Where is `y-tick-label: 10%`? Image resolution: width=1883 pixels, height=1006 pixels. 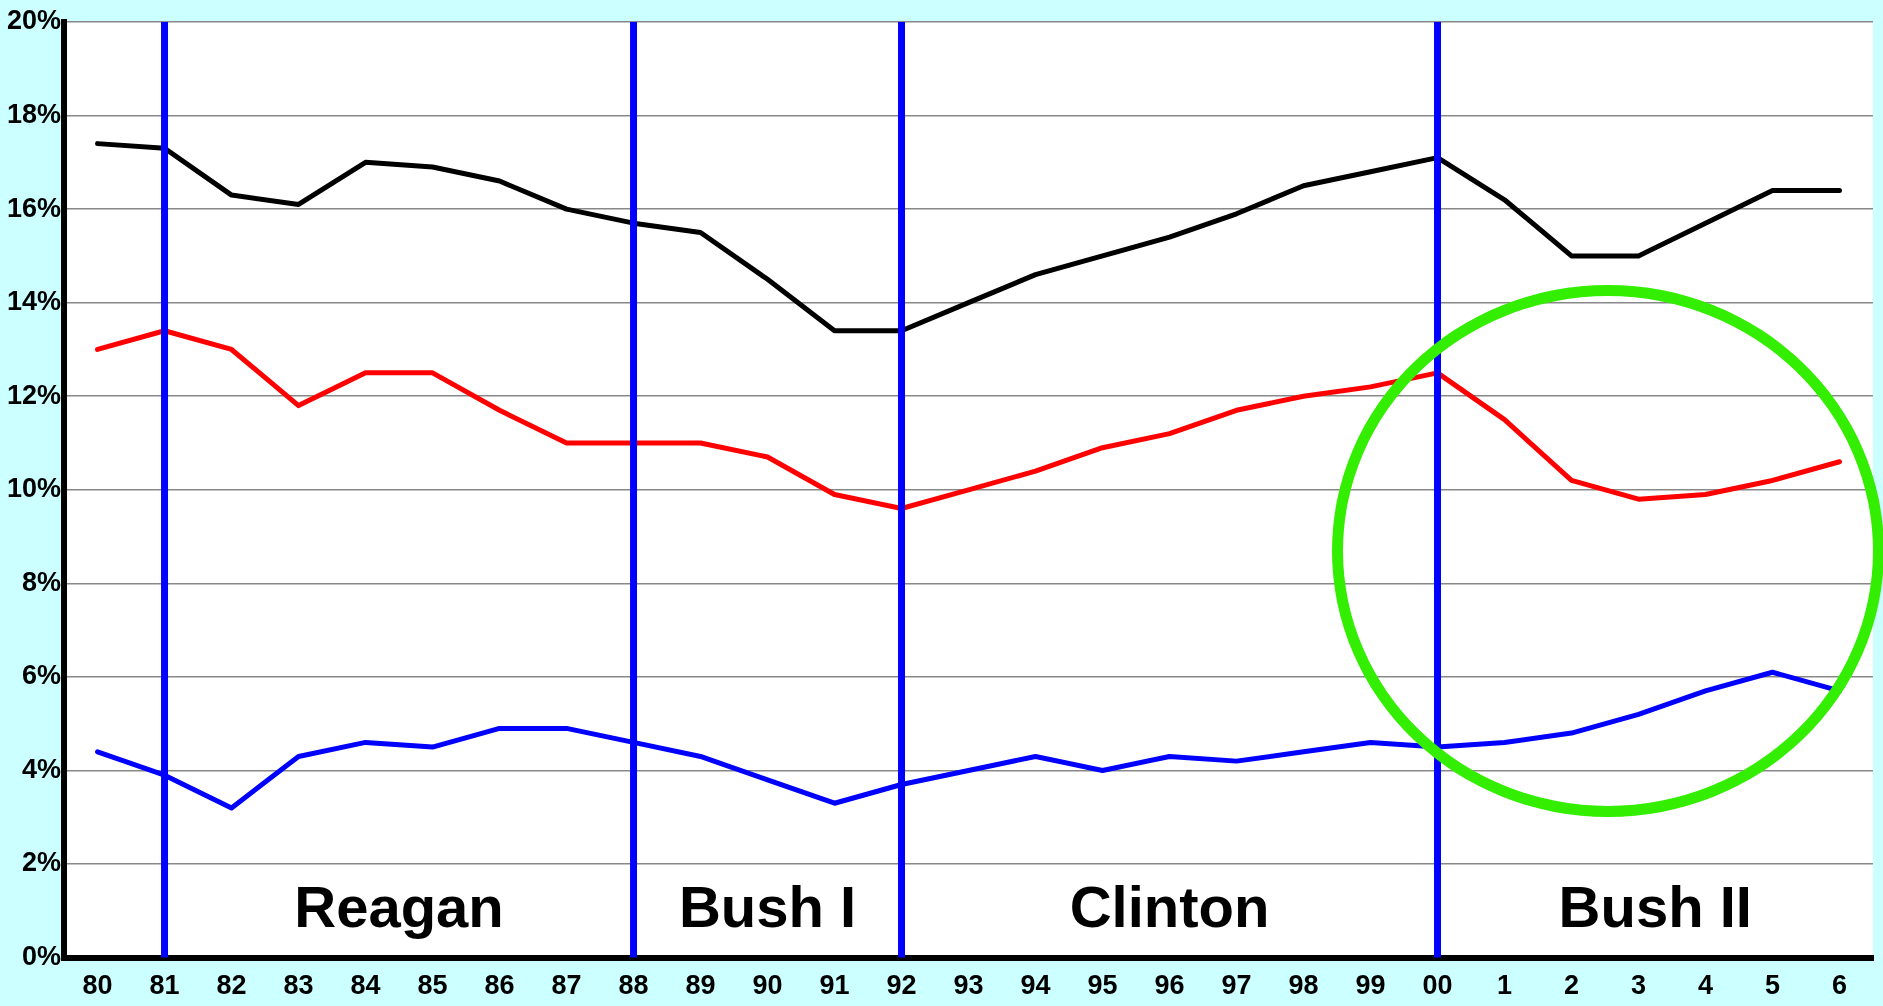 y-tick-label: 10% is located at coordinates (34, 488).